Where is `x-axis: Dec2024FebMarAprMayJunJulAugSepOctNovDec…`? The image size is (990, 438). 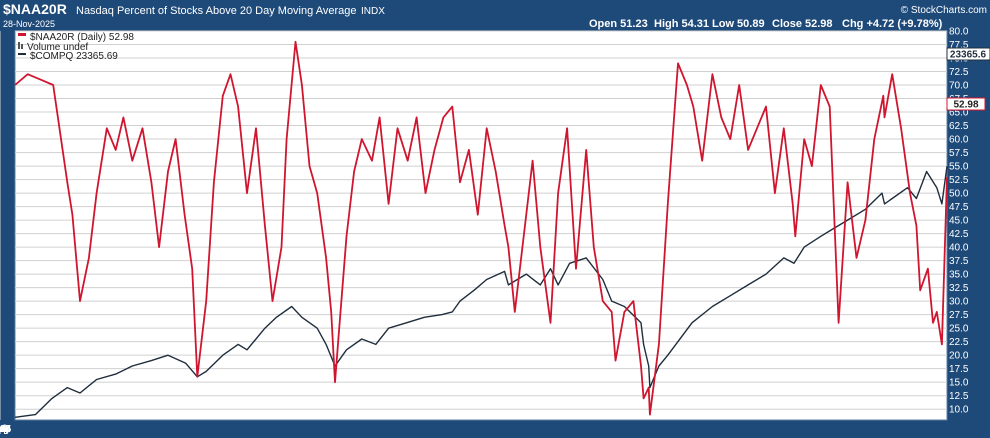
x-axis: Dec2024FebMarAprMayJunJulAugSepOctNovDec… is located at coordinates (6, 429).